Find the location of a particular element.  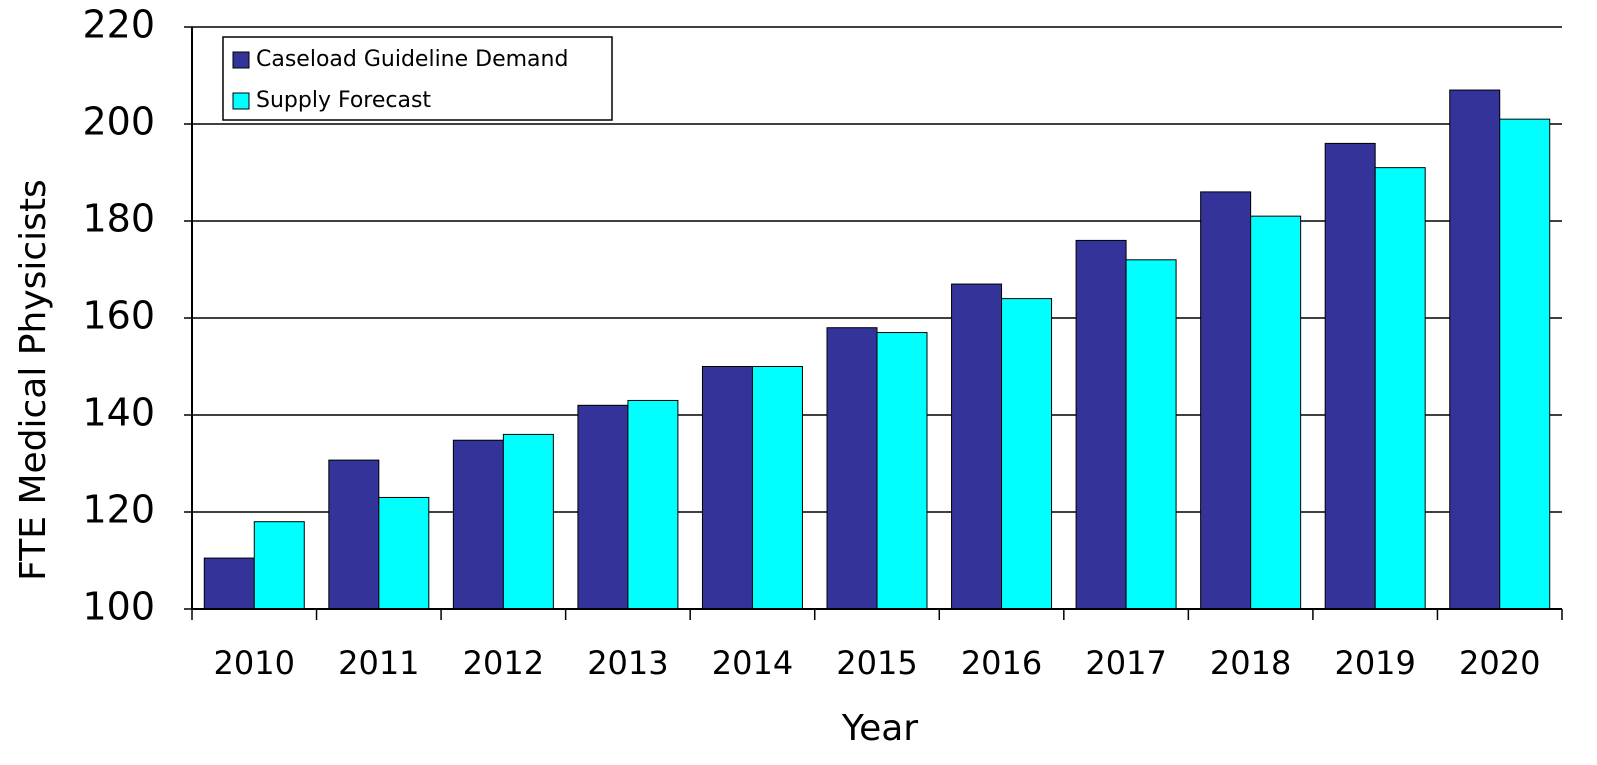

x-axis-title: Year is located at coordinates (879, 728).